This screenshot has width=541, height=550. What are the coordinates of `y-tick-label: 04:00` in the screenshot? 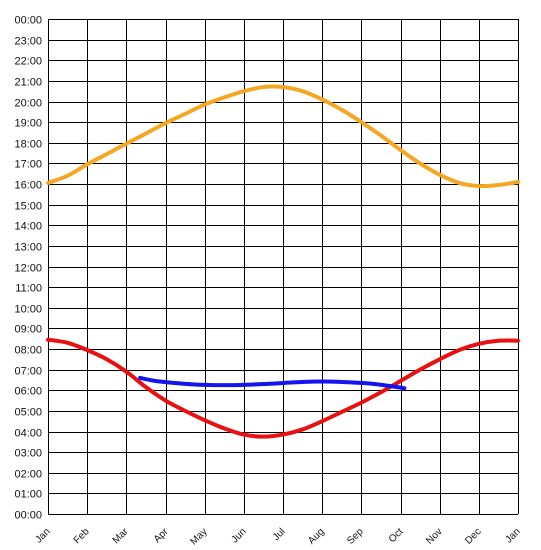 It's located at (28, 434).